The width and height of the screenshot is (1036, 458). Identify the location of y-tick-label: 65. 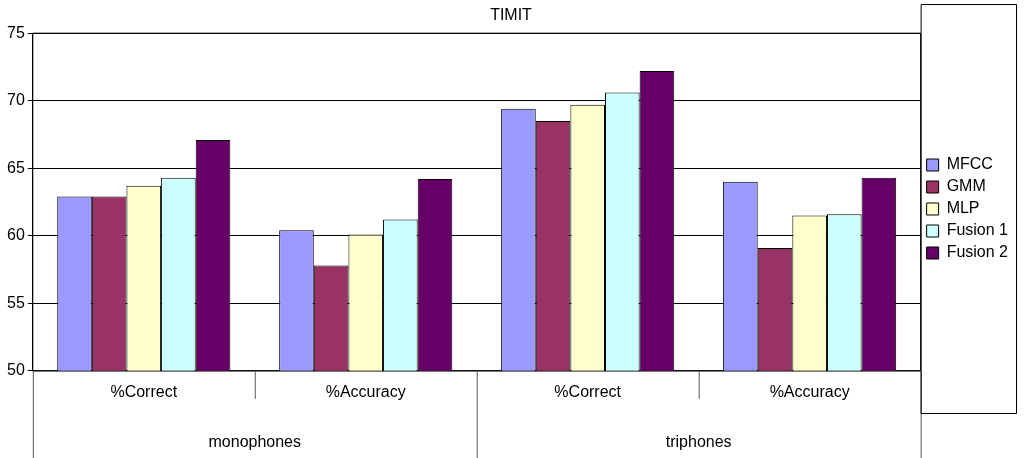
(16, 167).